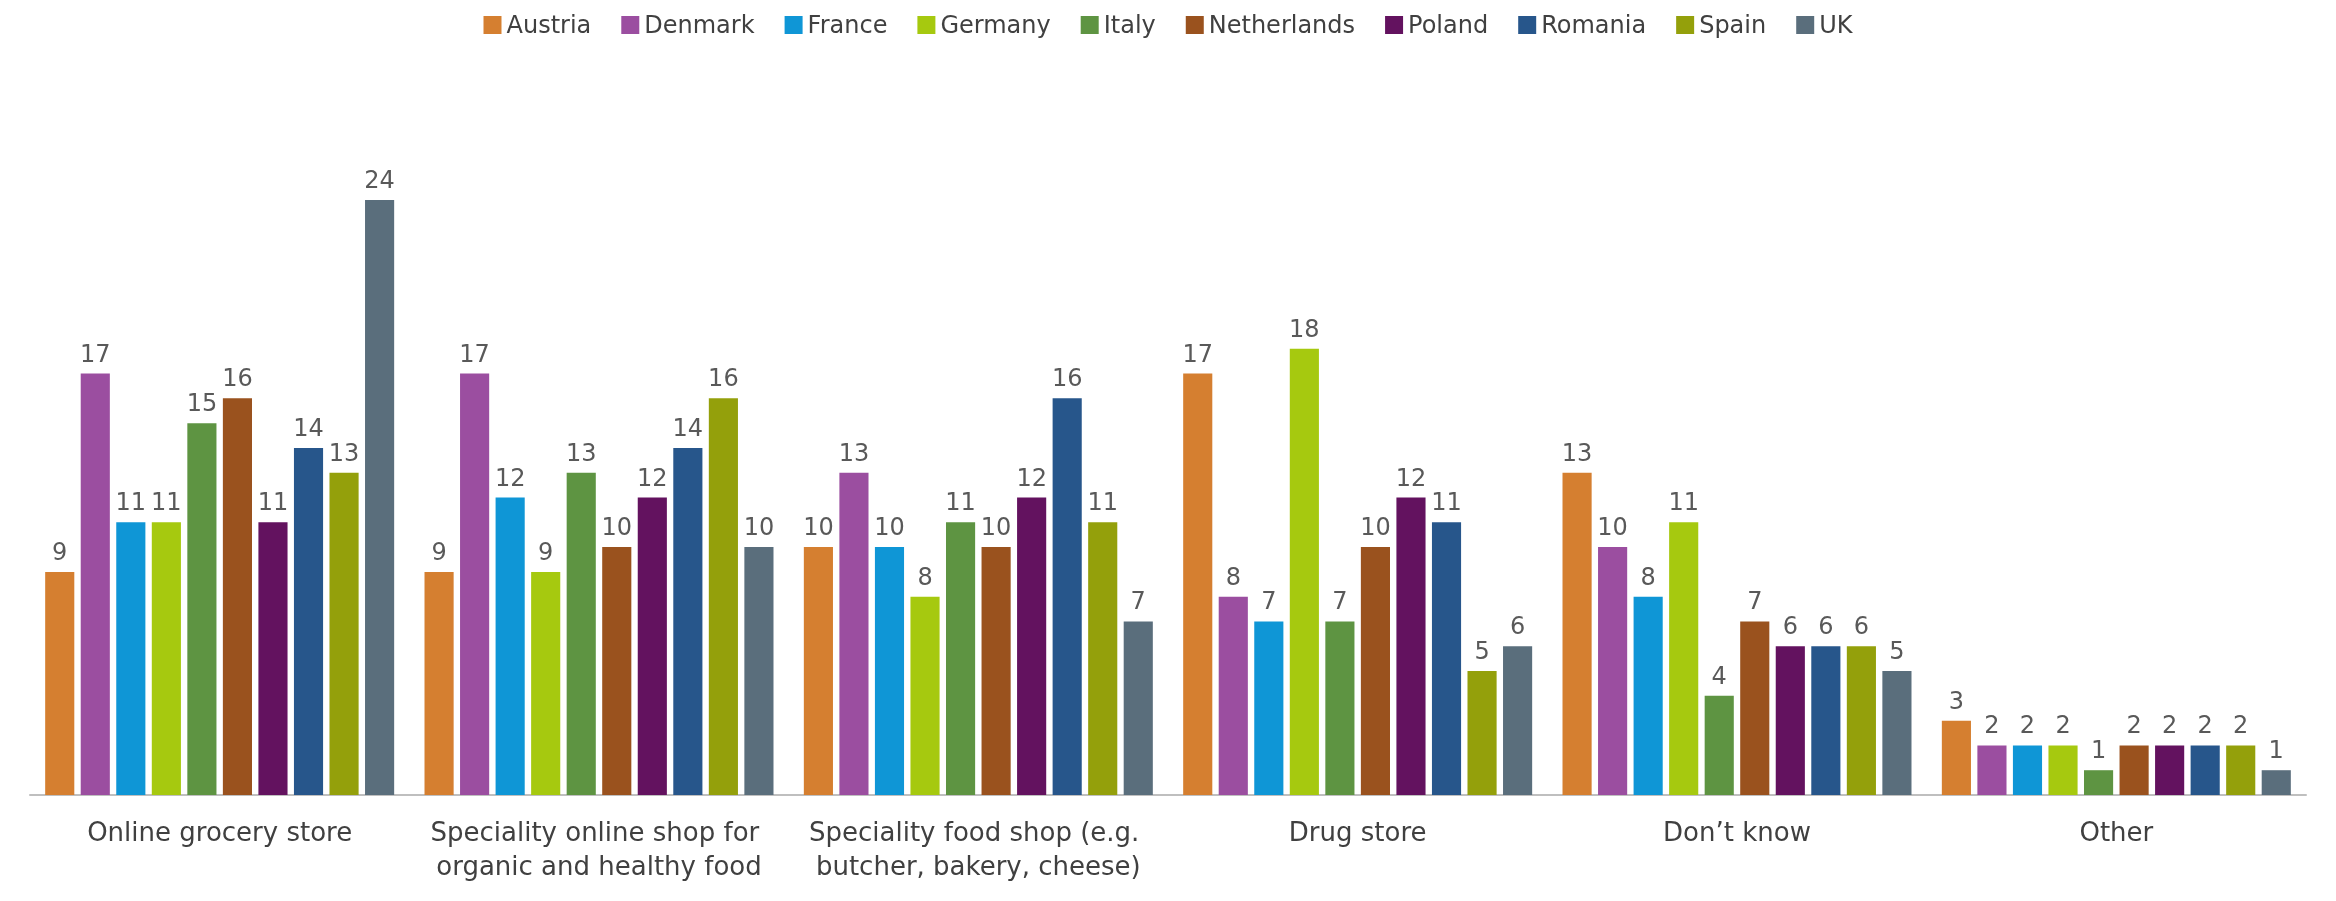 This screenshot has height=901, width=2336. Describe the element at coordinates (549, 25) in the screenshot. I see `legend-label: Austria` at that location.